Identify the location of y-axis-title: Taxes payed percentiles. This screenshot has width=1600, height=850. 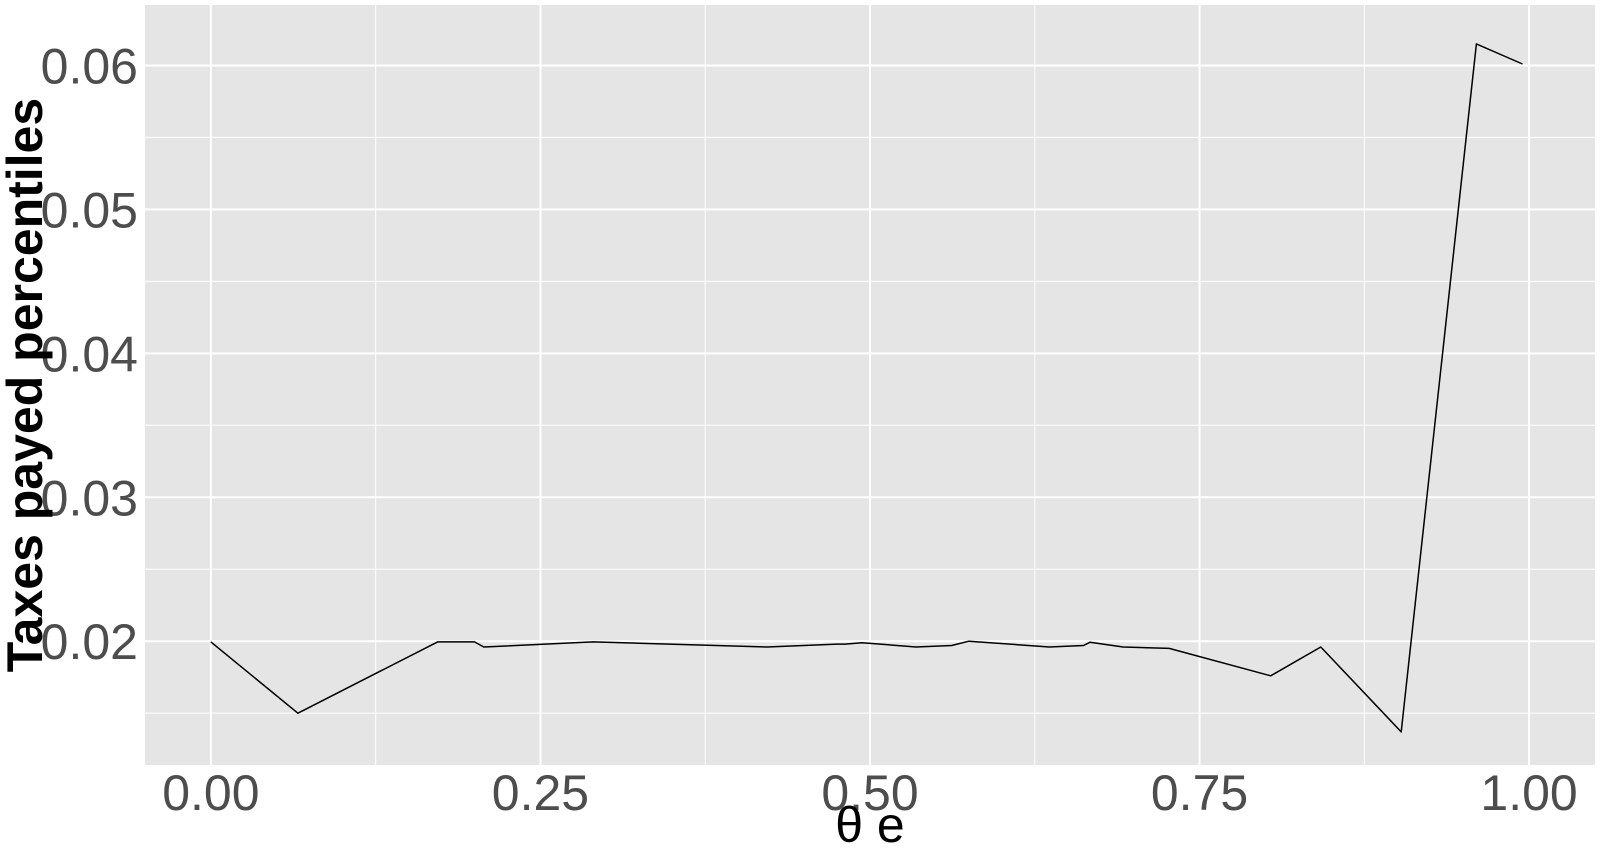
(26, 385).